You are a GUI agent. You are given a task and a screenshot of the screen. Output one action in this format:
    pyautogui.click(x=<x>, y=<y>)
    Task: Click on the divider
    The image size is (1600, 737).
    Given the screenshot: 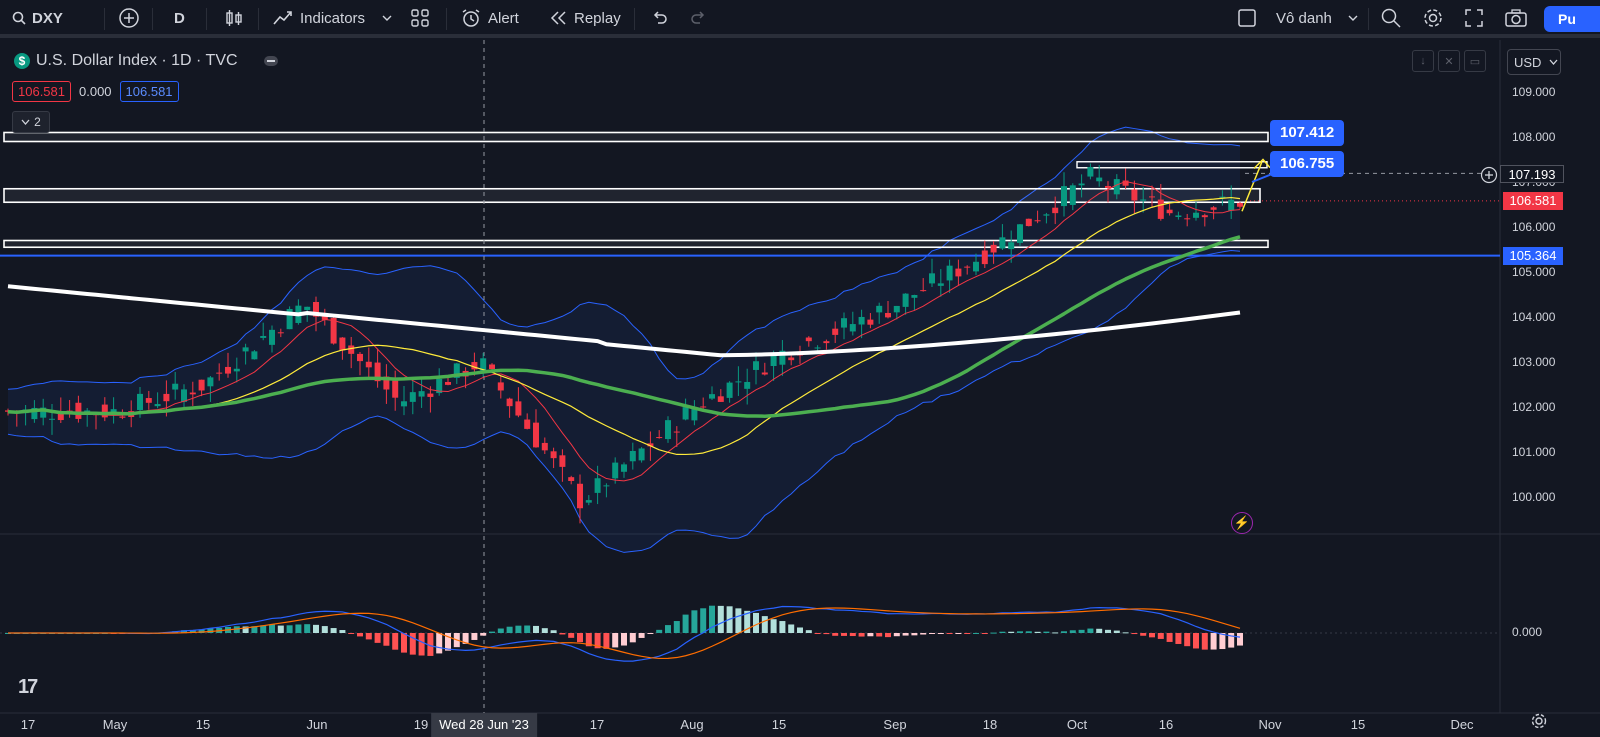 What is the action you would take?
    pyautogui.click(x=206, y=19)
    